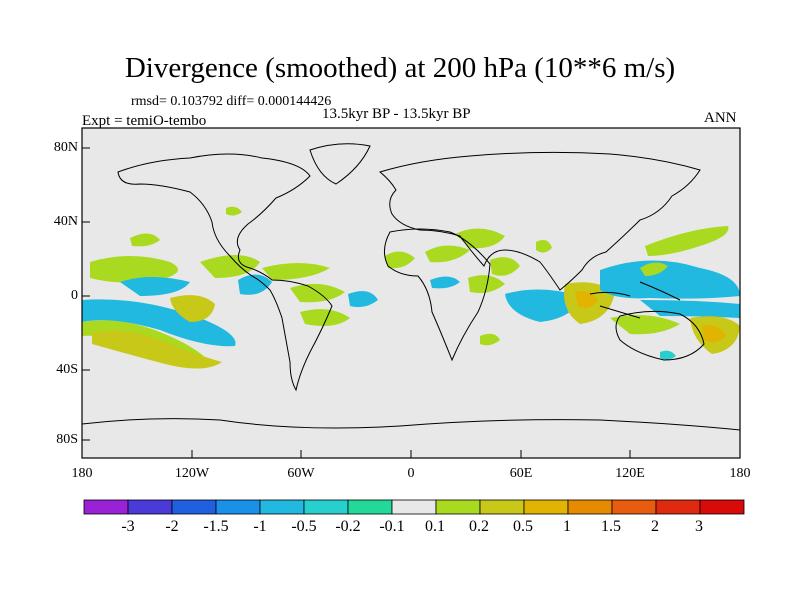 The height and width of the screenshot is (600, 800). Describe the element at coordinates (521, 473) in the screenshot. I see `x-tick-label: 60E` at that location.